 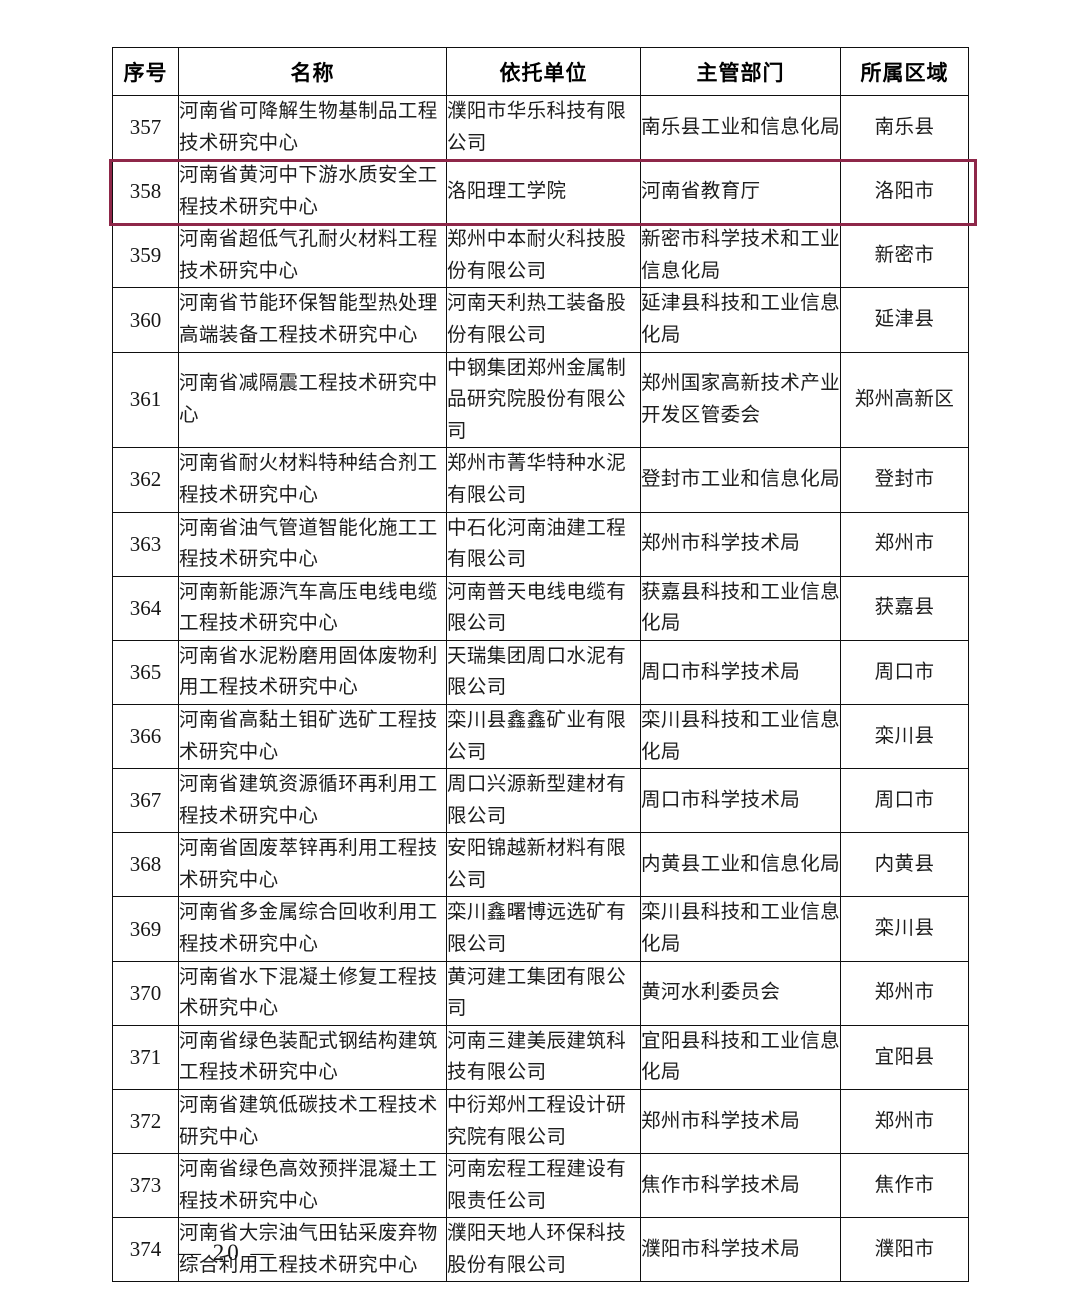 I want to click on cell-sequence-number: 357, so click(x=145, y=127).